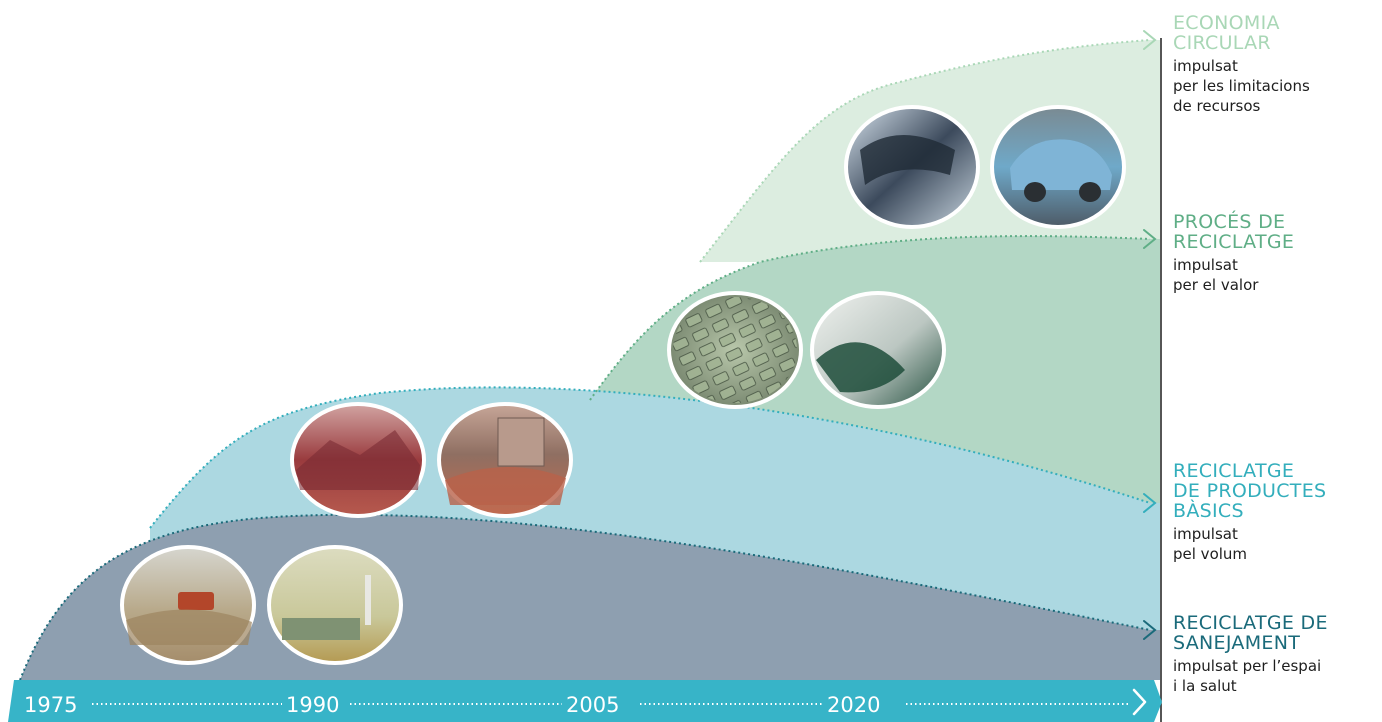 Image resolution: width=1382 pixels, height=722 pixels. I want to click on timeline-tick-2020: 2020, so click(853, 705).